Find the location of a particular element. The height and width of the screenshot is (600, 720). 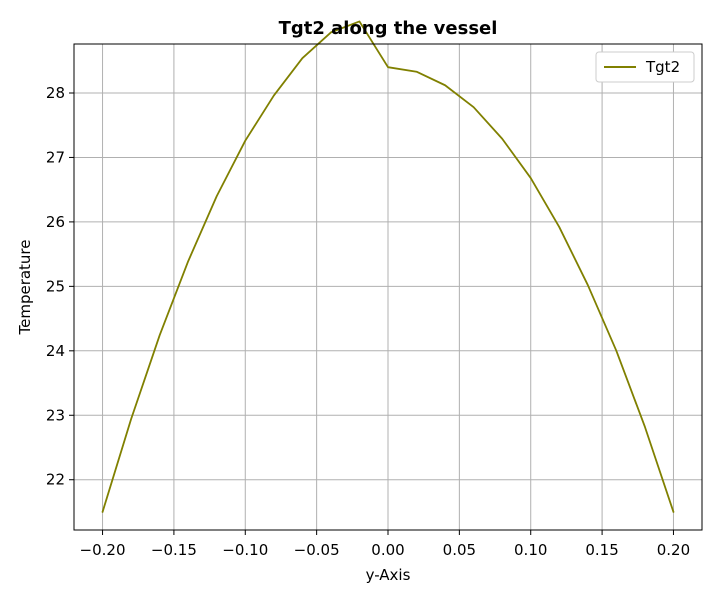

x-tick-label: −0.05 is located at coordinates (317, 550).